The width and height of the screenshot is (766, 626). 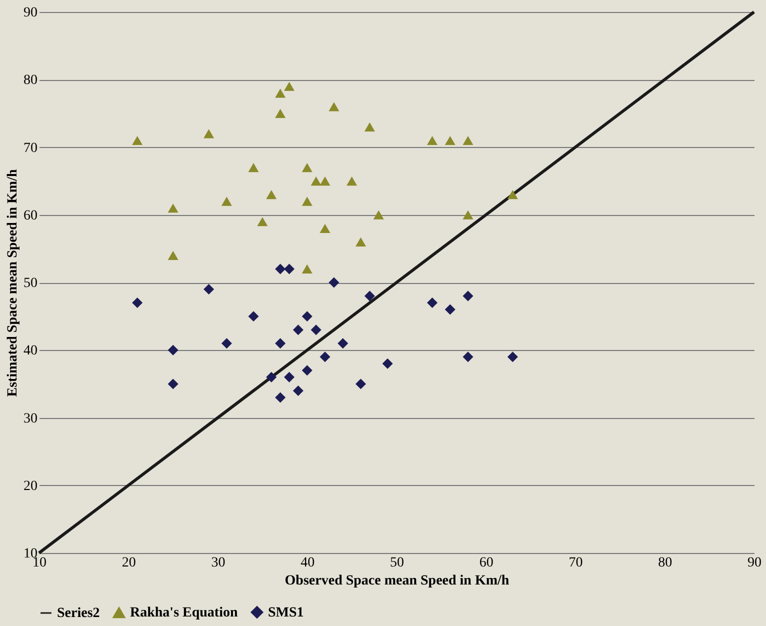 What do you see at coordinates (397, 581) in the screenshot?
I see `x-axis-title: Observed Space mean Speed in Km/h` at bounding box center [397, 581].